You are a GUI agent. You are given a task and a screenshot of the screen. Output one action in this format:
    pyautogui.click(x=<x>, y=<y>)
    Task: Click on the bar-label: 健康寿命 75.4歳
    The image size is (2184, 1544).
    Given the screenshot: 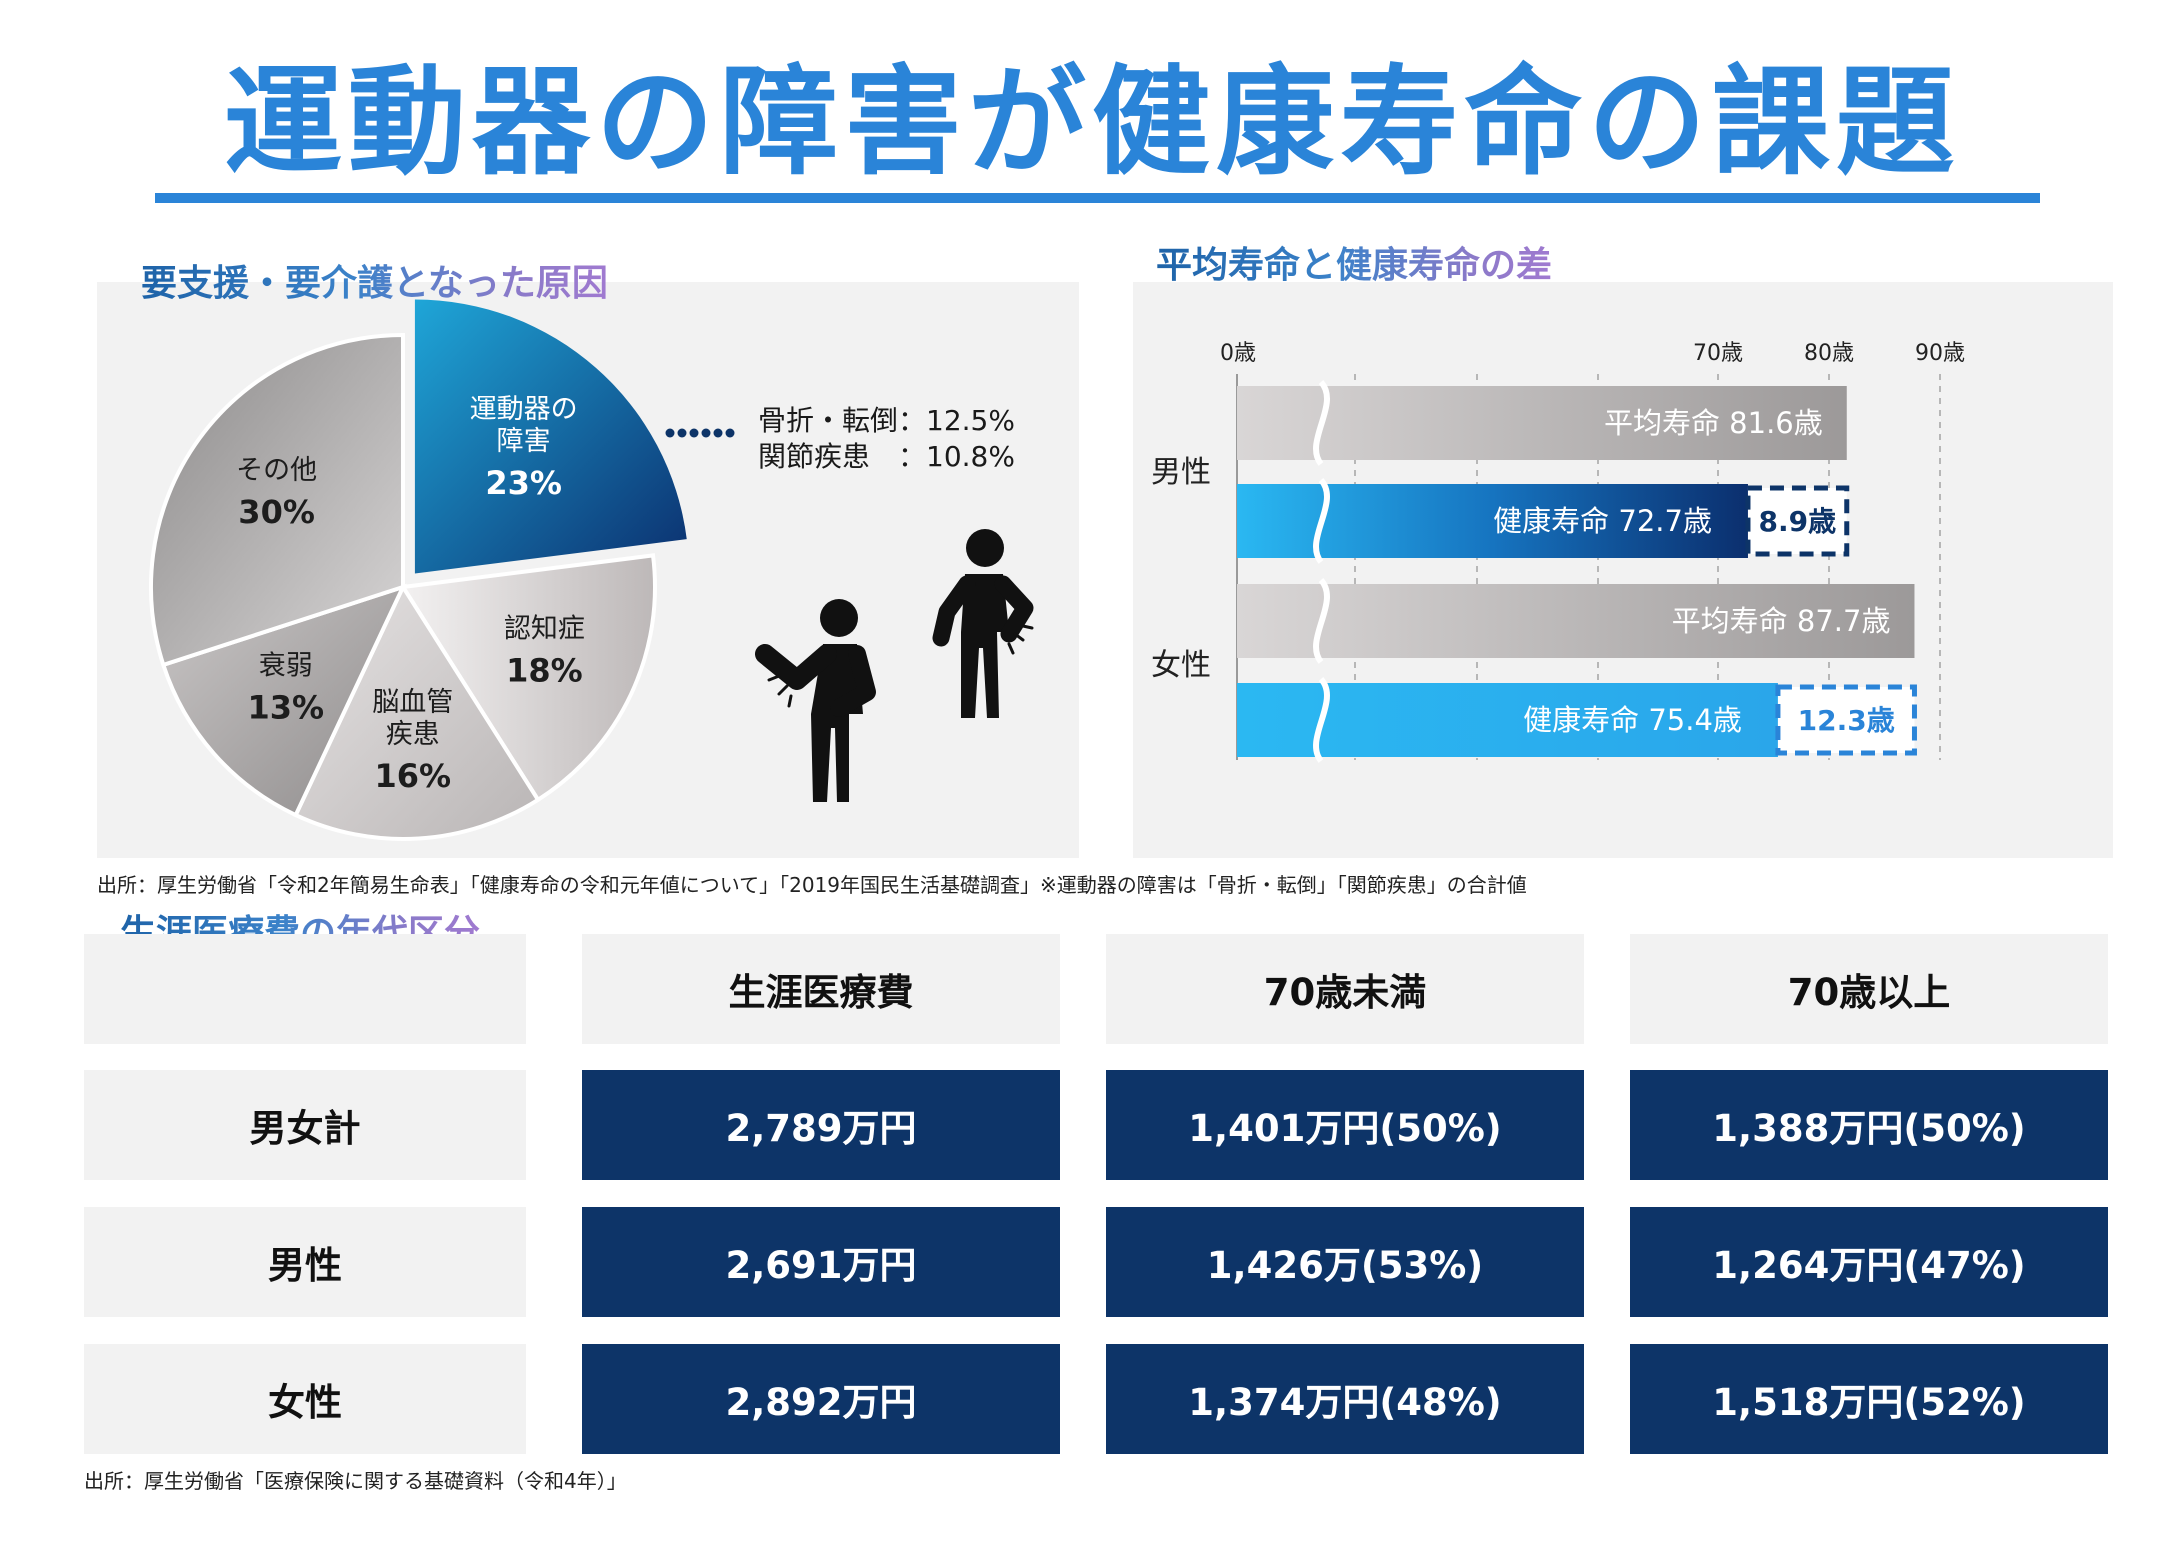 What is the action you would take?
    pyautogui.click(x=1632, y=720)
    